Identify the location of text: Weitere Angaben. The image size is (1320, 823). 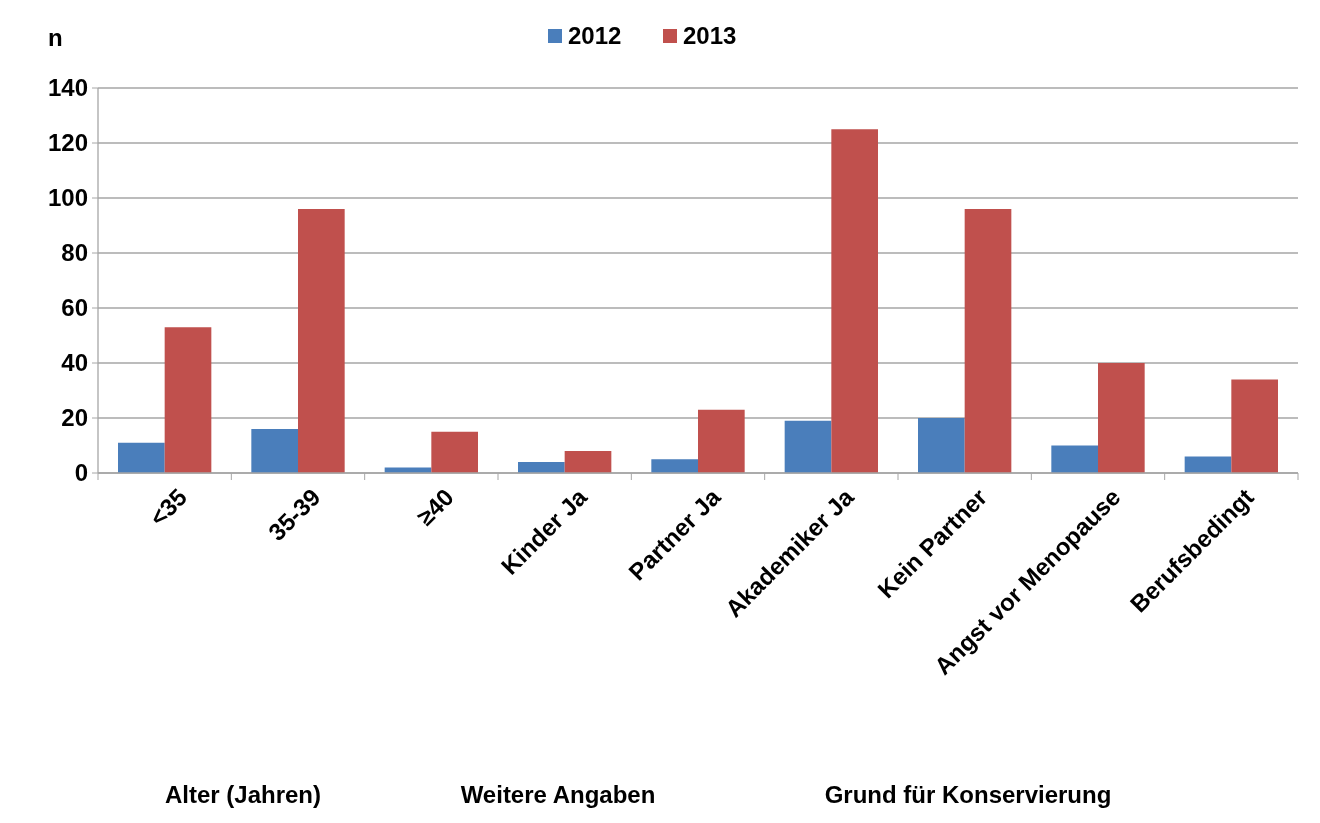
(558, 794).